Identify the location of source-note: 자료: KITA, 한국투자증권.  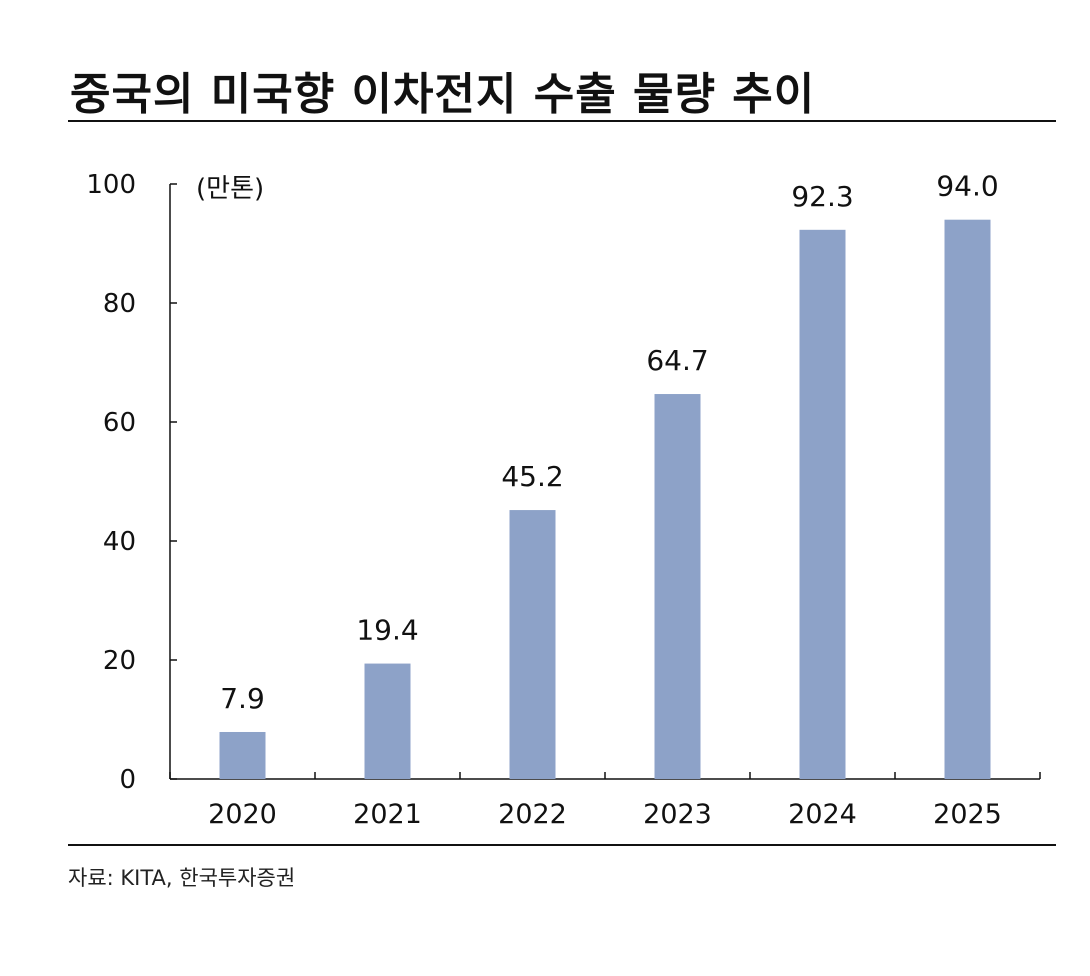
(182, 878).